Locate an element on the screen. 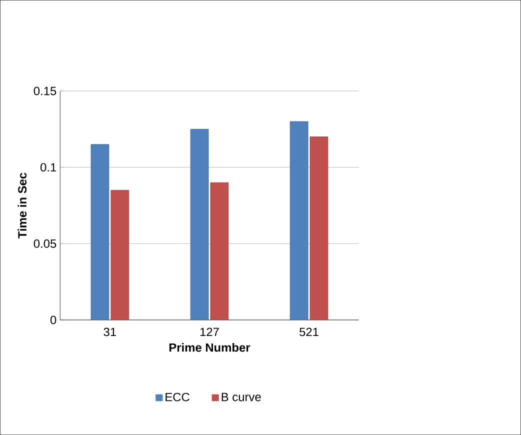  legend-label: ECC is located at coordinates (178, 397).